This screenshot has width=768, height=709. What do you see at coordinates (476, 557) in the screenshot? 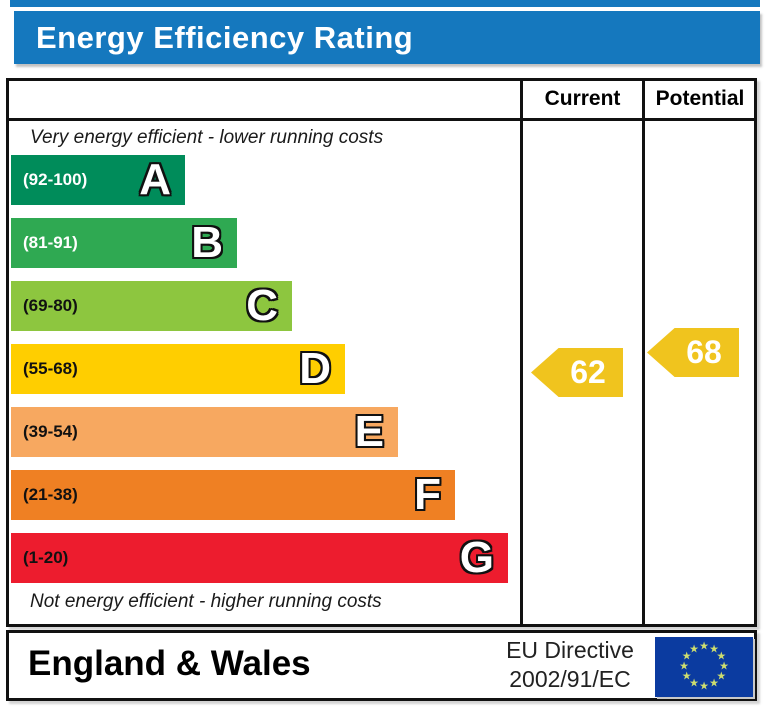
I see `band-letter-G: G` at bounding box center [476, 557].